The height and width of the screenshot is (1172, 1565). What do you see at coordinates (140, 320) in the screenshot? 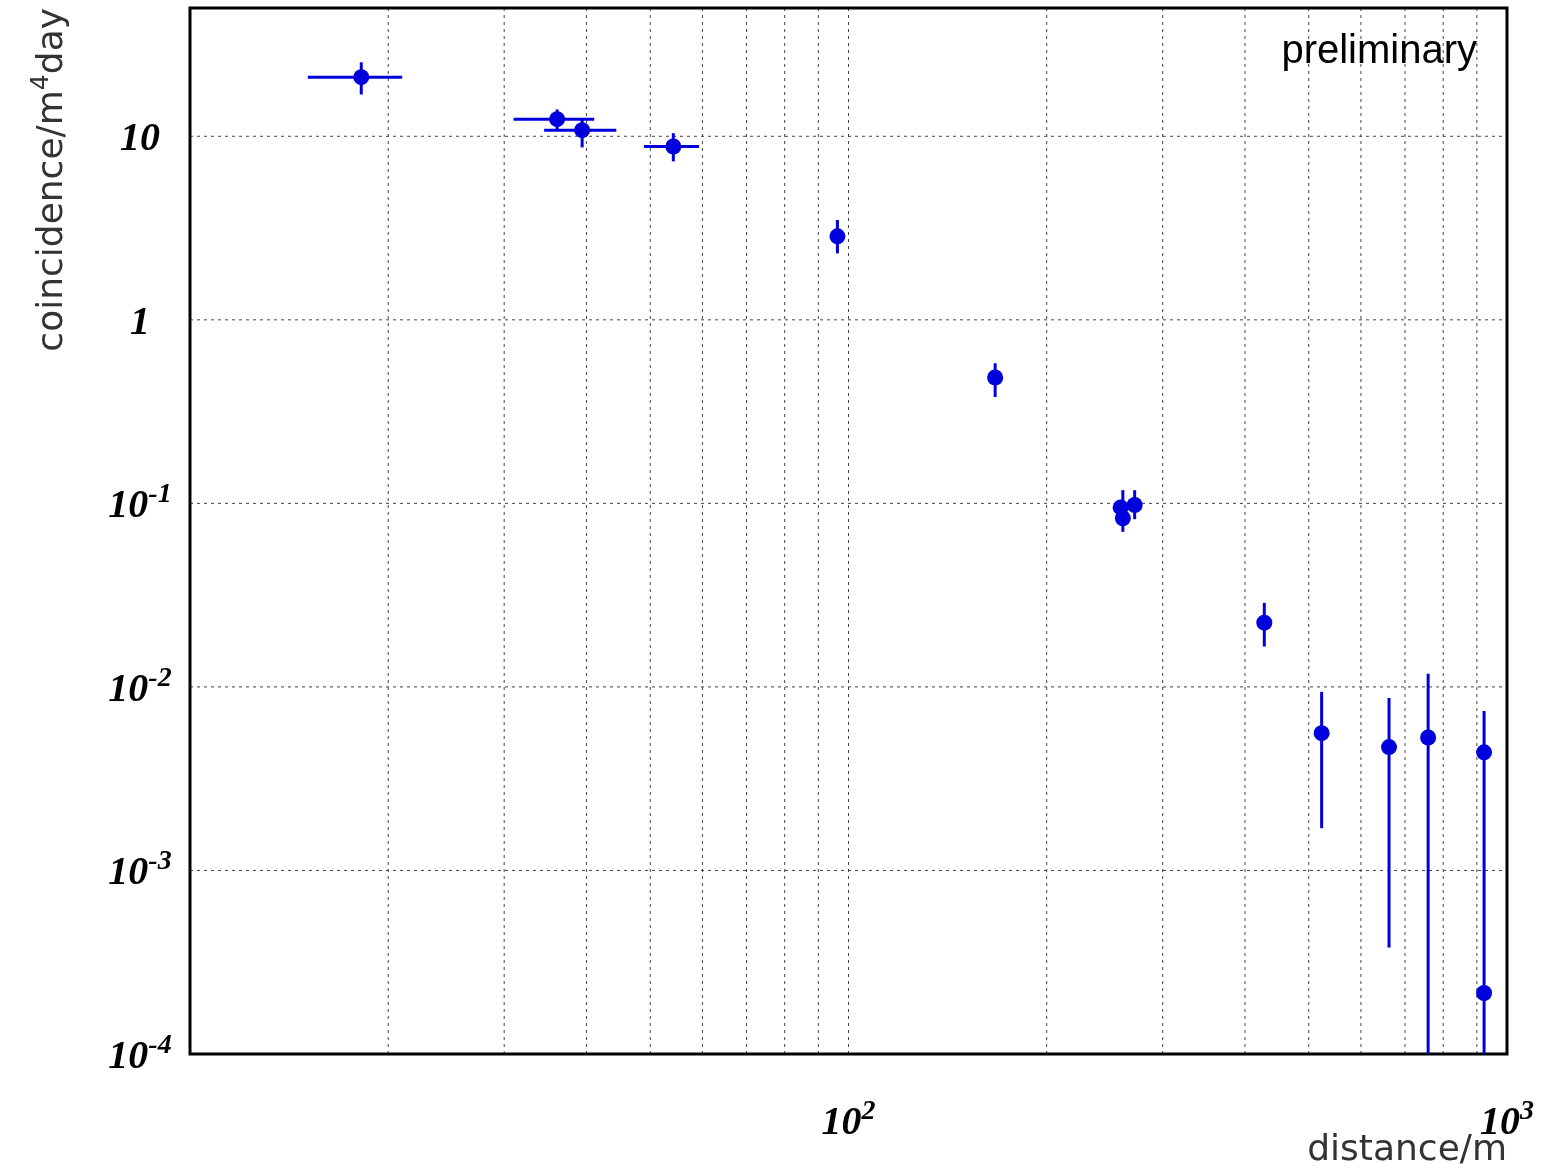
I see `y-tick-label: 1` at bounding box center [140, 320].